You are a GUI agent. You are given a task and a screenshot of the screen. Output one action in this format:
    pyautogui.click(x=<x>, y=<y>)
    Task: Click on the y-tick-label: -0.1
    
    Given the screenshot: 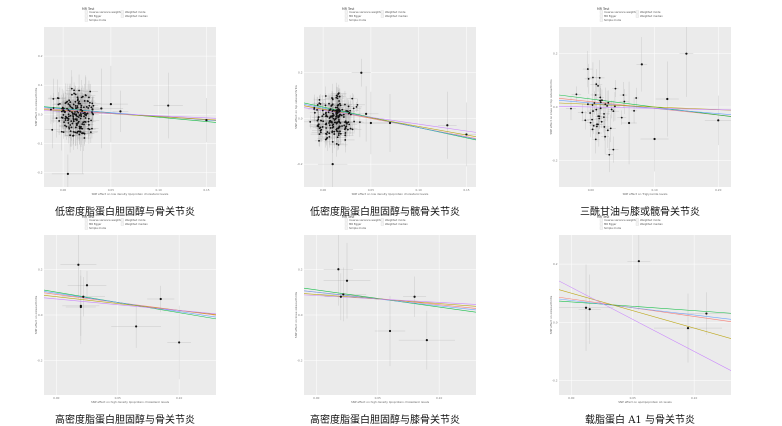 What is the action you would take?
    pyautogui.click(x=40, y=143)
    